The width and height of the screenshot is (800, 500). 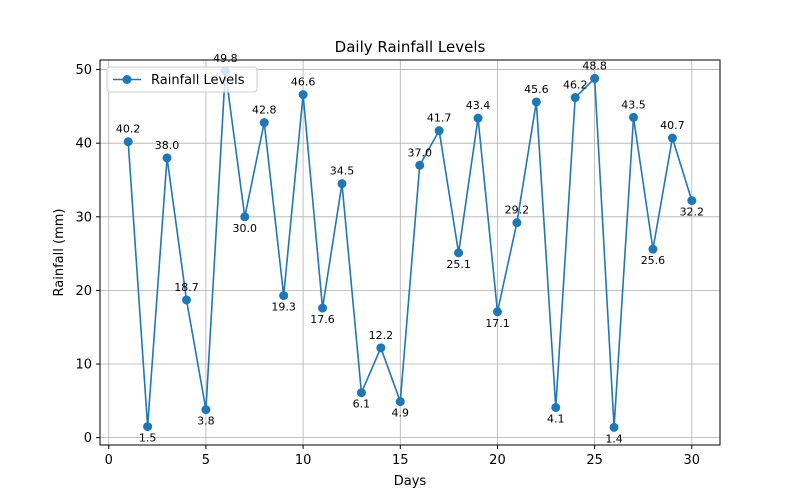 What do you see at coordinates (59, 253) in the screenshot?
I see `y-axis-label: Rainfall (mm)` at bounding box center [59, 253].